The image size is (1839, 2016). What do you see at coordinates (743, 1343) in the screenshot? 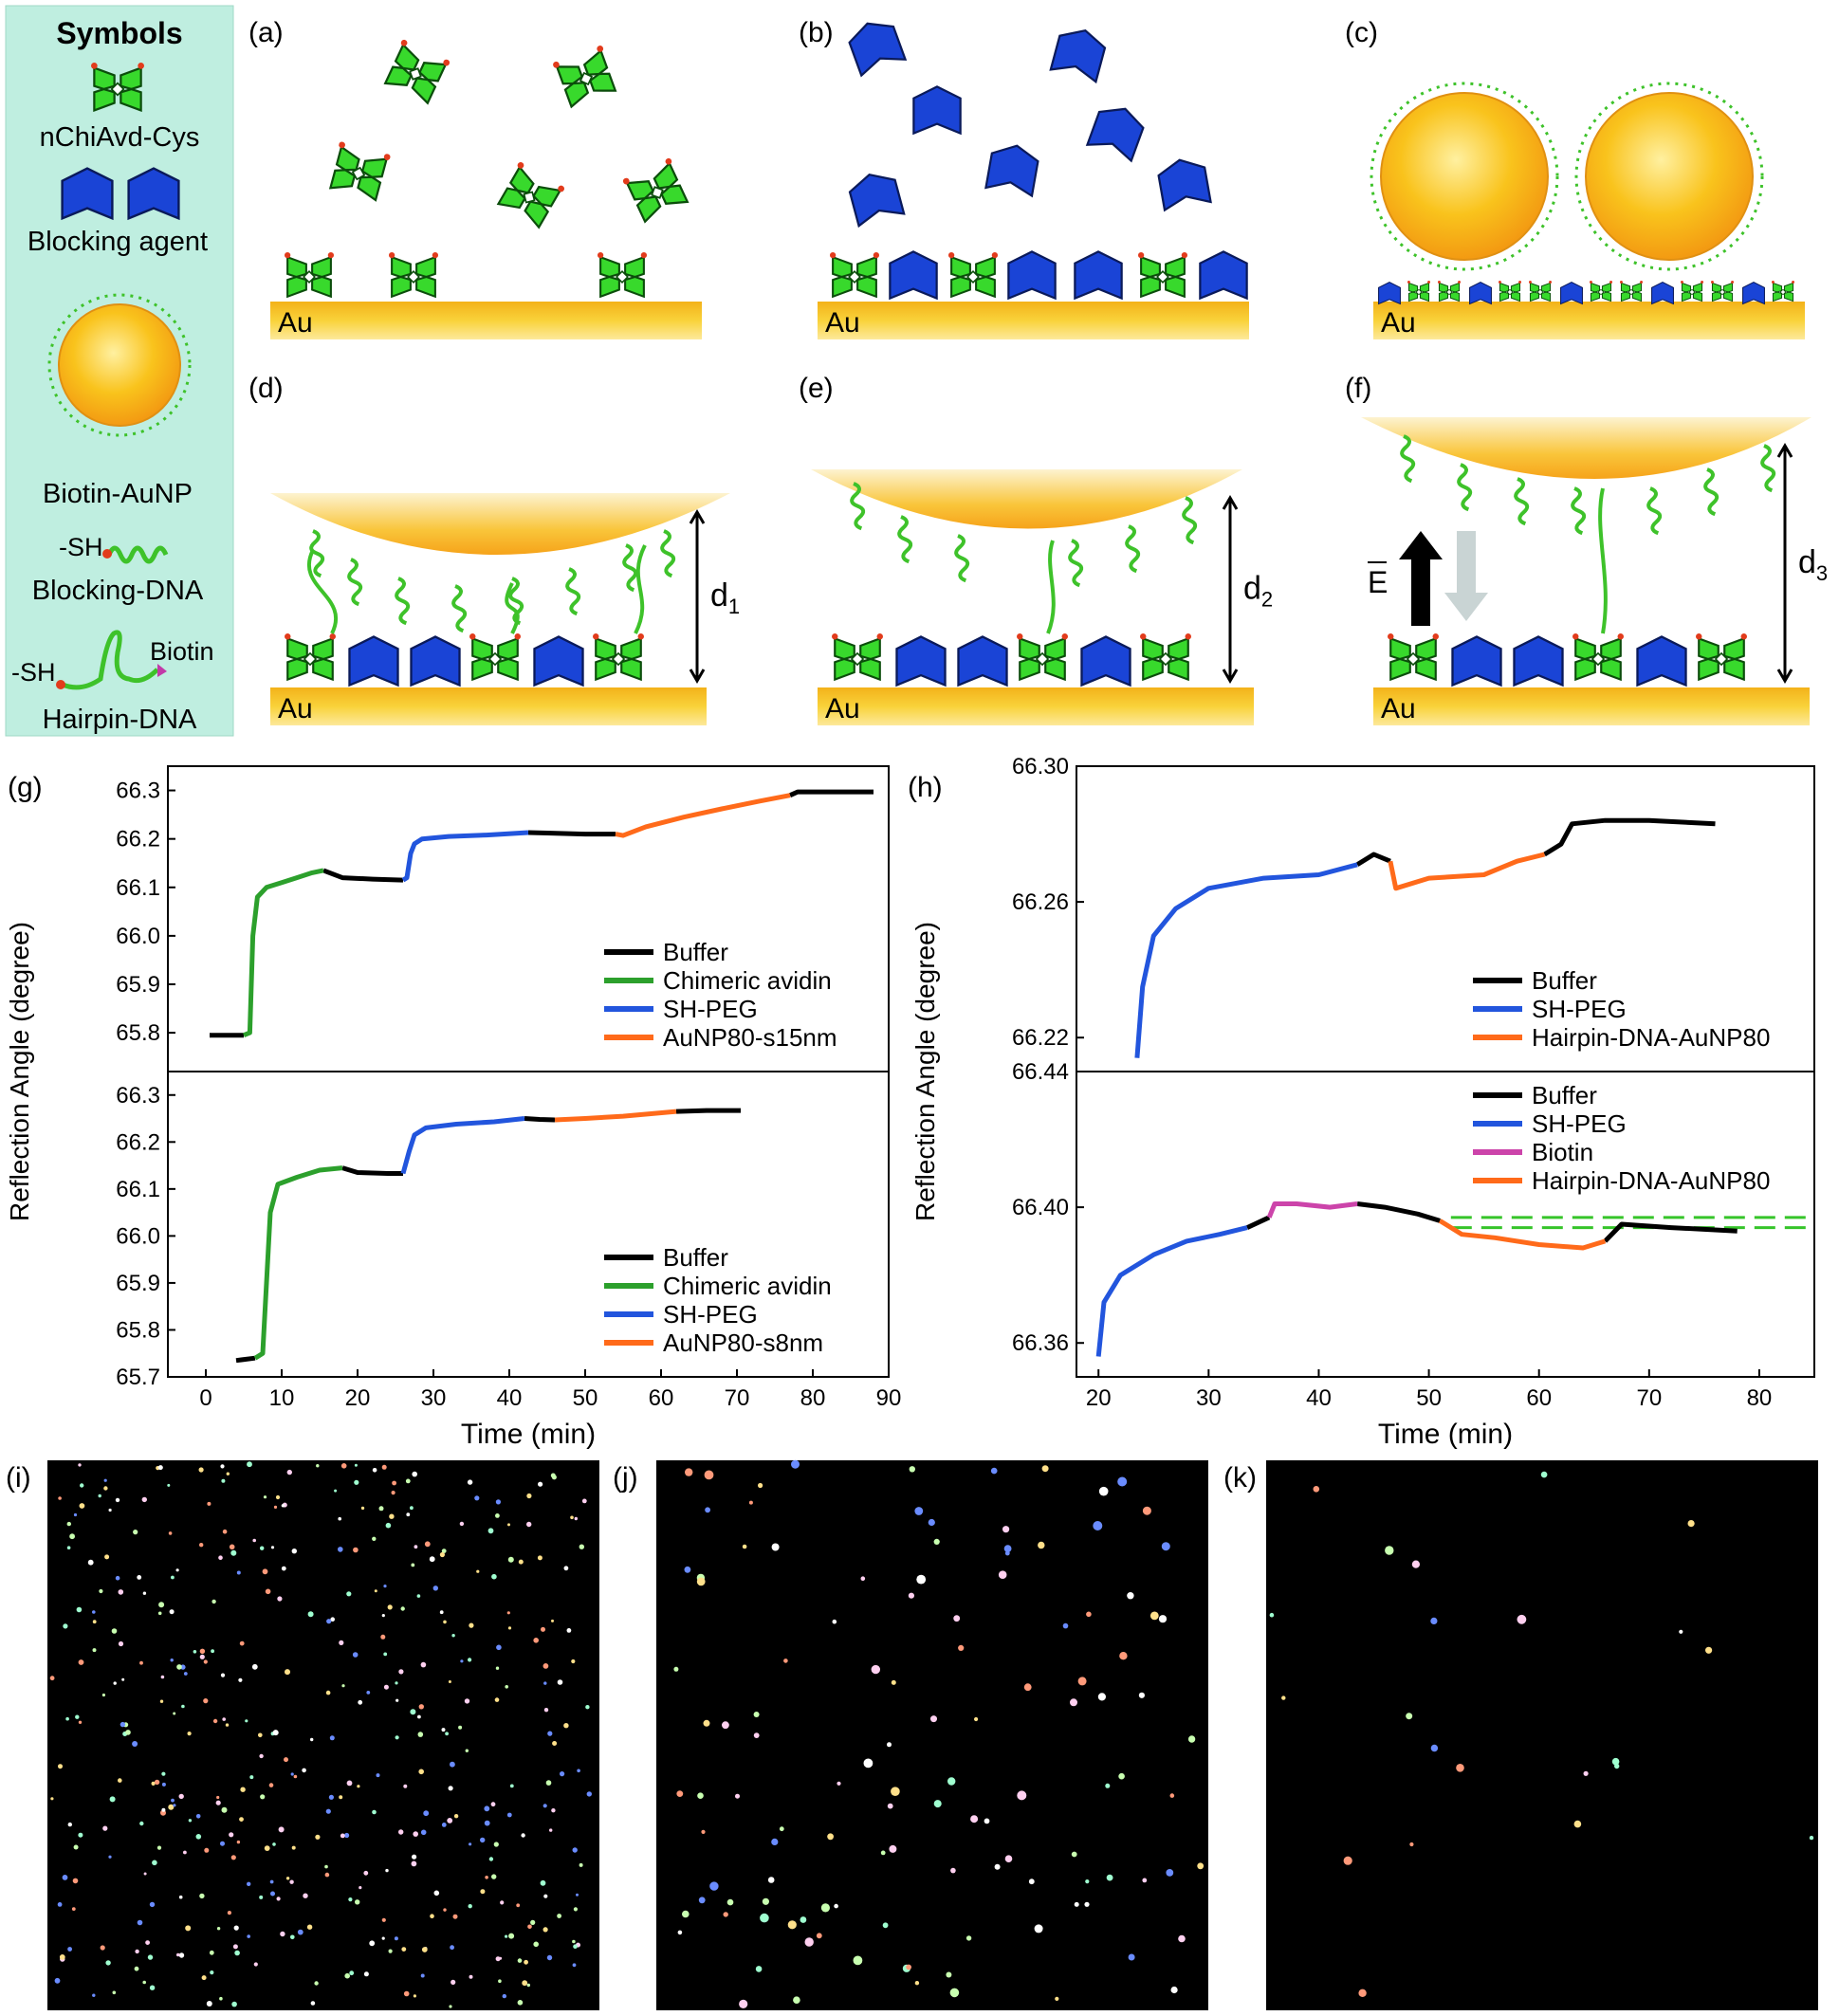
I see `legend-label: AuNP80-s8nm` at bounding box center [743, 1343].